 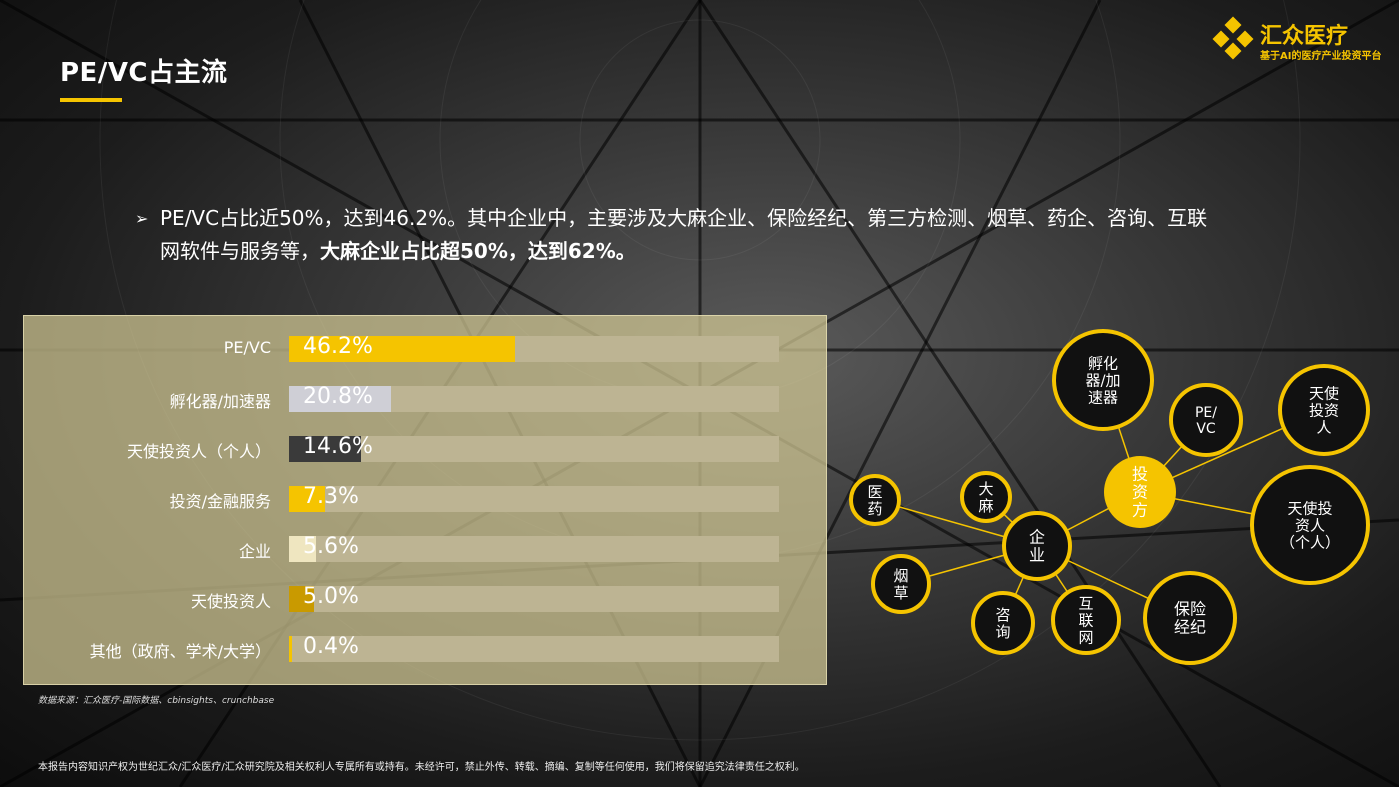 I want to click on node-label: PE/, so click(x=1206, y=413).